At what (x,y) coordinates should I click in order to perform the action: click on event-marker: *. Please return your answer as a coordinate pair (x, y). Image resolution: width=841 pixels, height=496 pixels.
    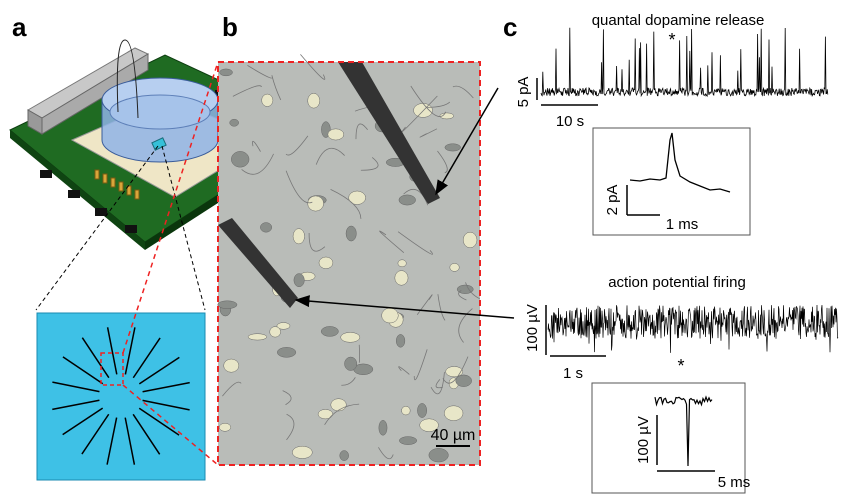
    Looking at the image, I should click on (671, 40).